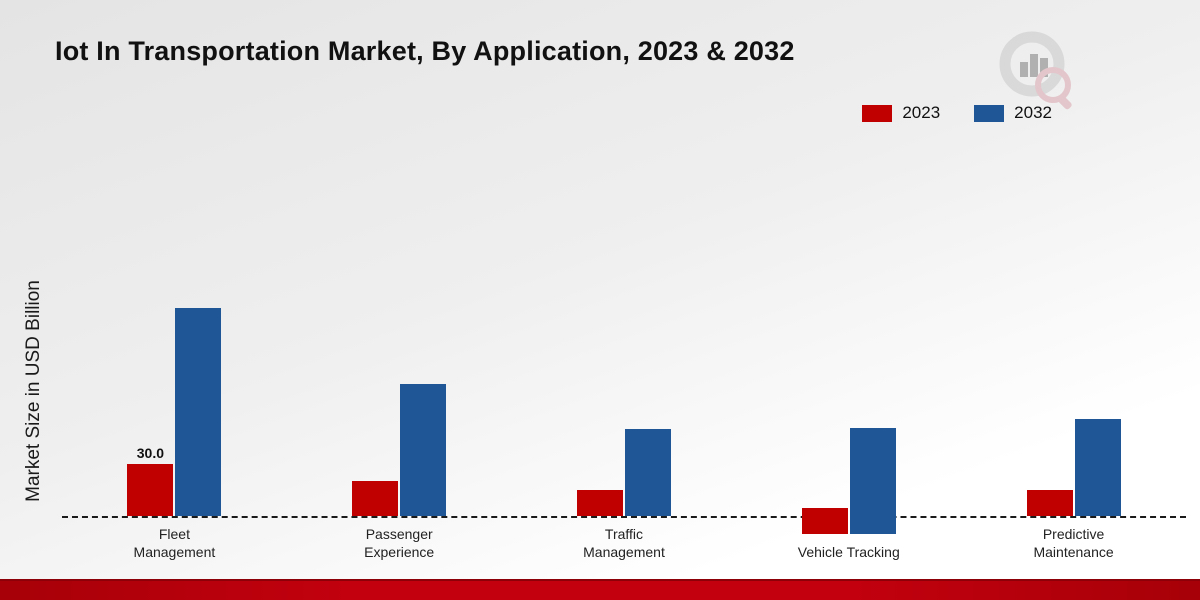  I want to click on y-axis-label: Market Size in USD Billion, so click(33, 391).